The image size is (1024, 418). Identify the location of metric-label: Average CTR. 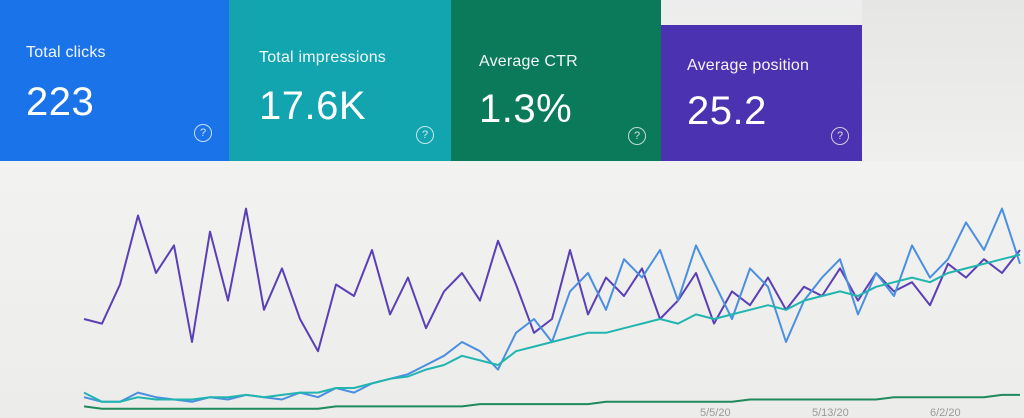
(528, 61).